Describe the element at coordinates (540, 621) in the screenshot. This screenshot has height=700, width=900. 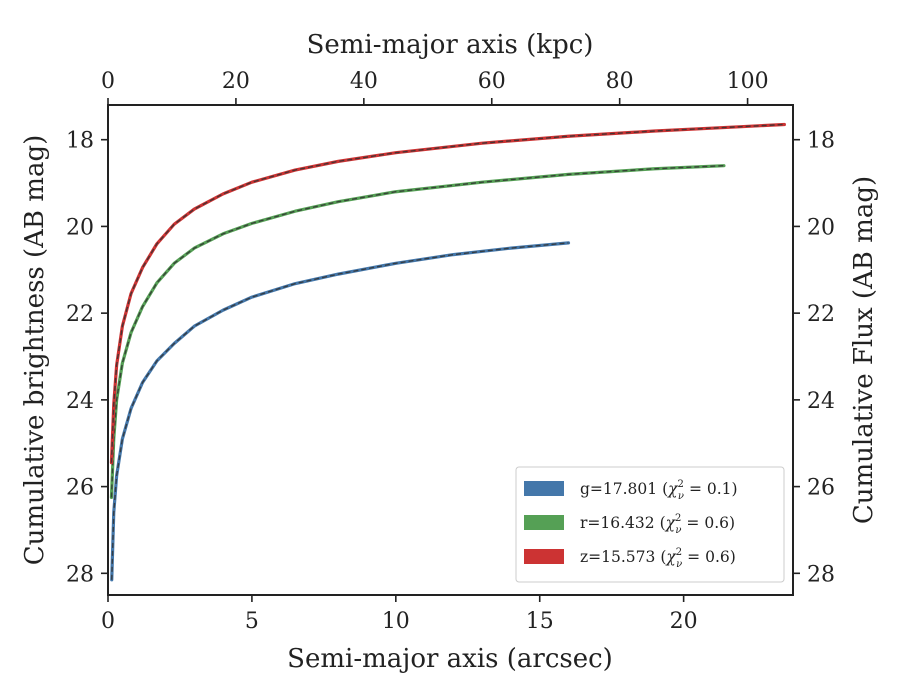
I see `x-bottom-tick-label: 15` at that location.